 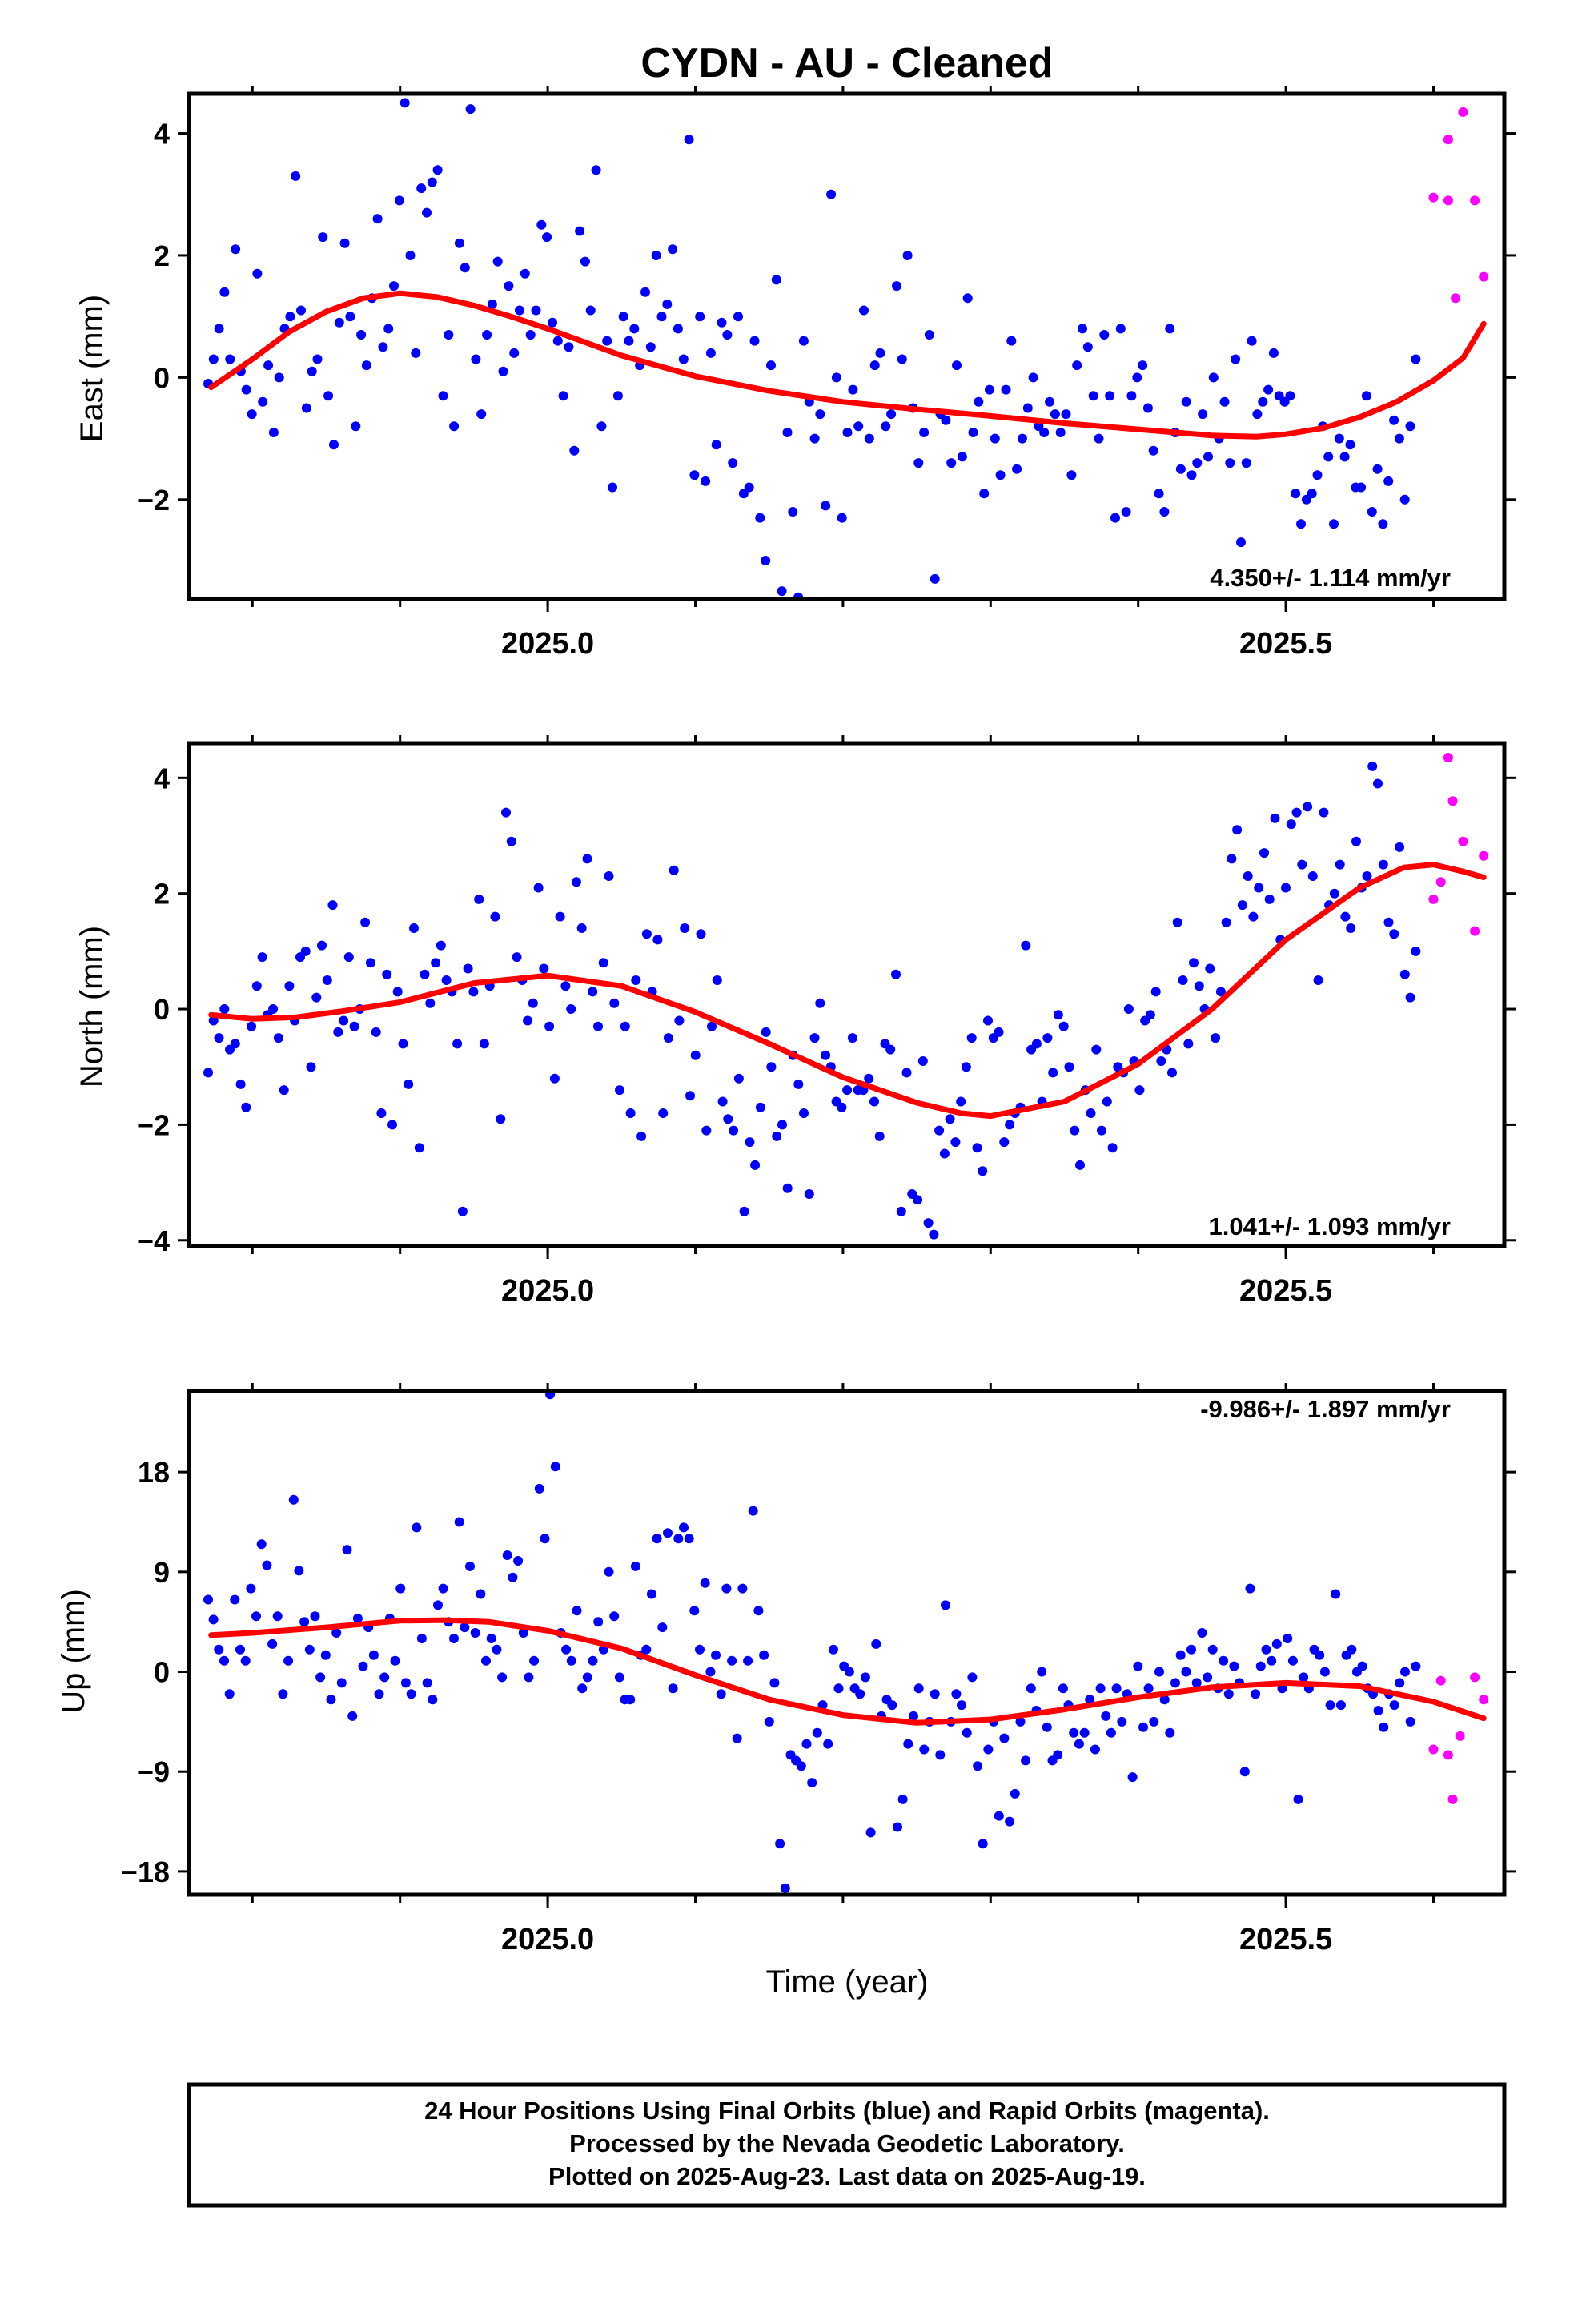 I want to click on east-ytick-label: 2, so click(x=162, y=255).